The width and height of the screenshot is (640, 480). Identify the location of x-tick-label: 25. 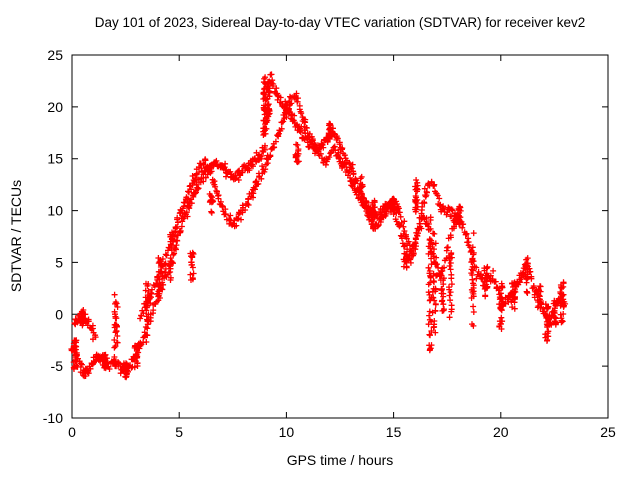
(608, 432).